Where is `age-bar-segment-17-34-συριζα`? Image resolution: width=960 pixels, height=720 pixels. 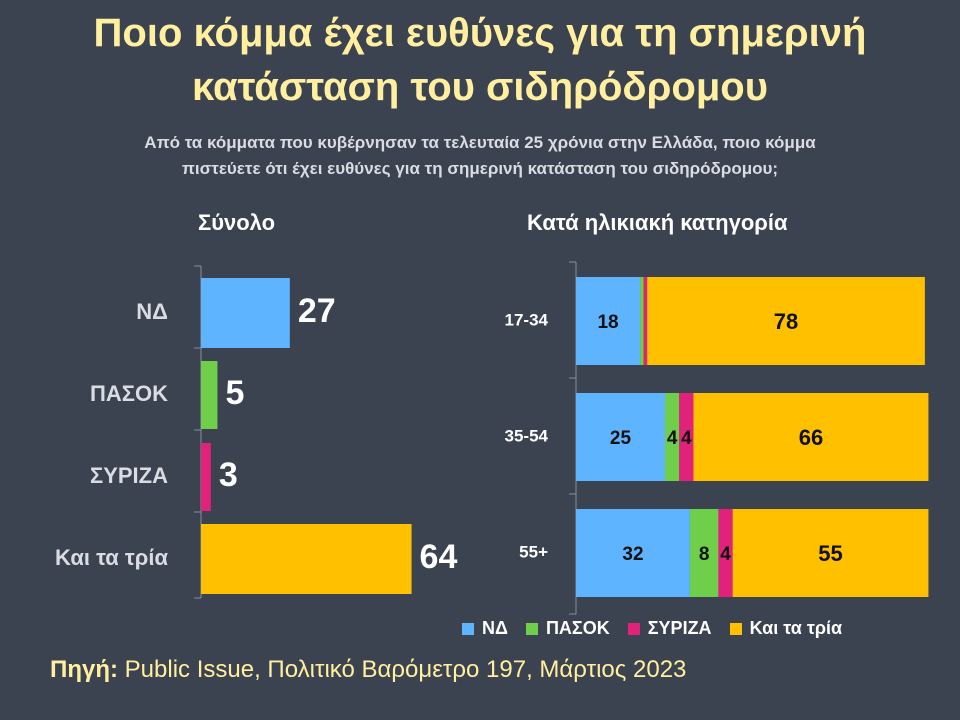
age-bar-segment-17-34-συριζα is located at coordinates (645, 321).